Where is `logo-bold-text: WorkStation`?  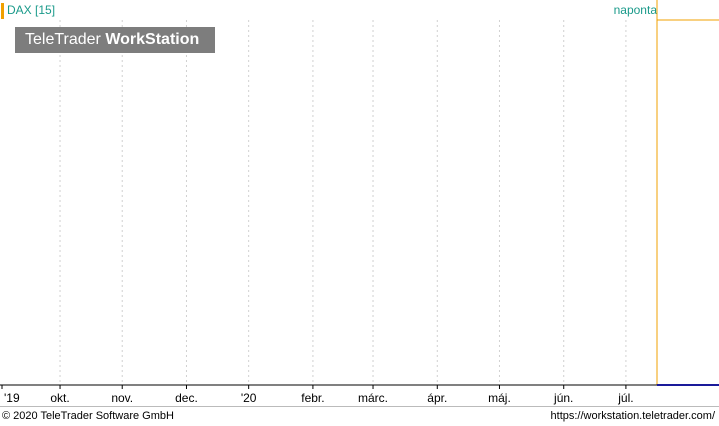
logo-bold-text: WorkStation is located at coordinates (152, 39).